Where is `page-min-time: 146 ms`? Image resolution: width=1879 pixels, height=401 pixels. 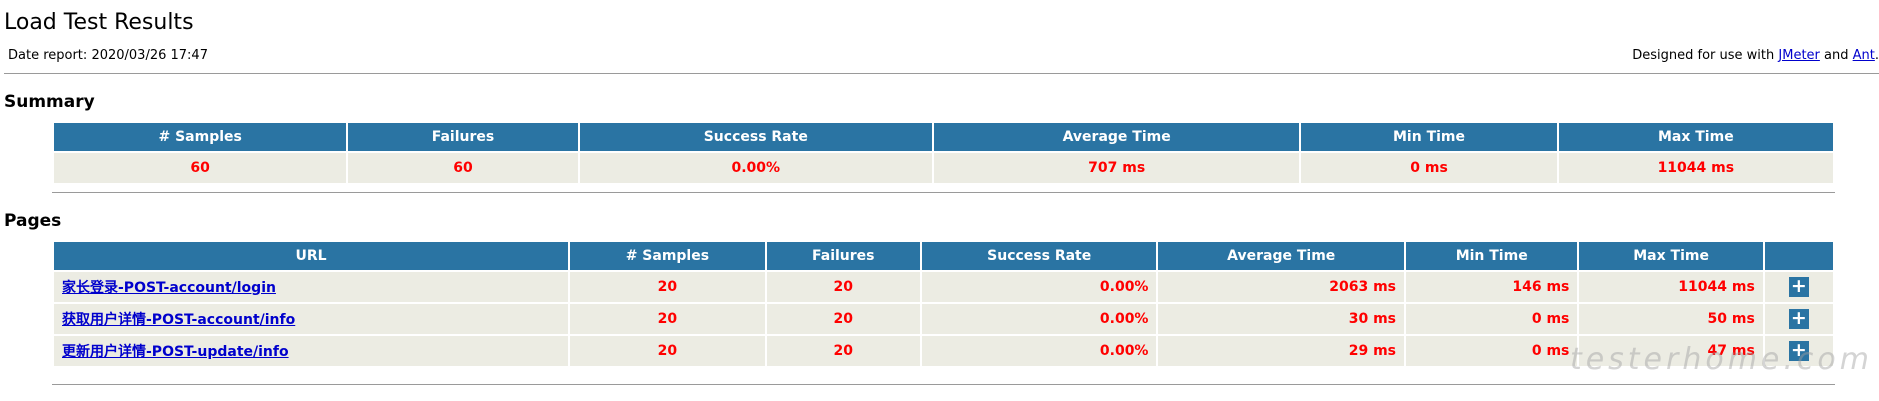 page-min-time: 146 ms is located at coordinates (1492, 287).